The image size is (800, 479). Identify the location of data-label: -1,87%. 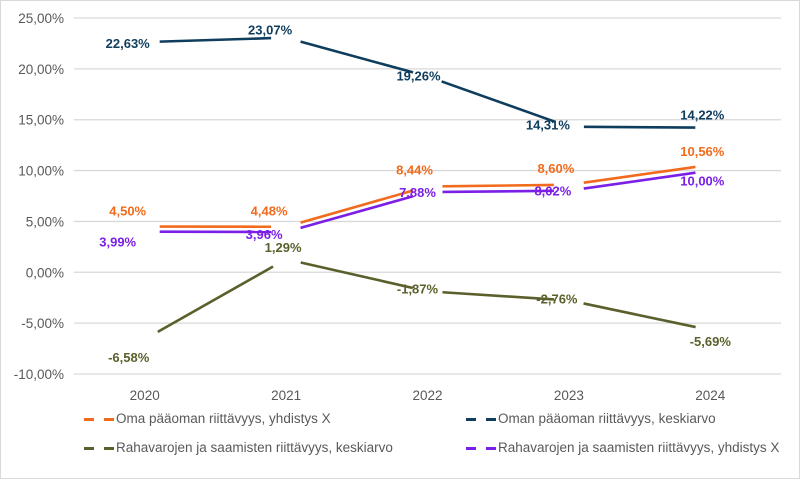
(418, 288).